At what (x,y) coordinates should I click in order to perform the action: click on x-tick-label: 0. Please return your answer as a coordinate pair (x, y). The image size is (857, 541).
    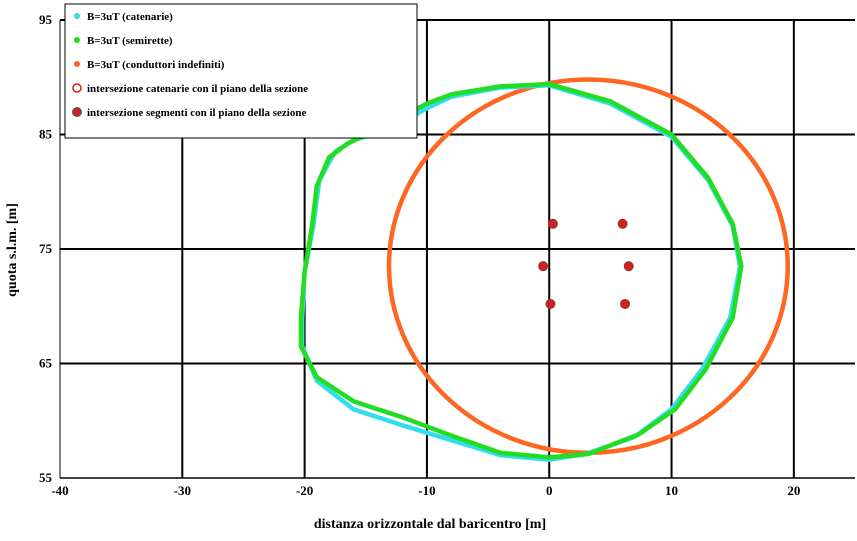
    Looking at the image, I should click on (549, 490).